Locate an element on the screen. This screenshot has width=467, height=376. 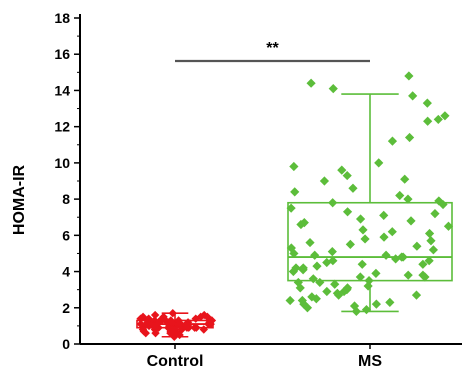
x-tick-label: MS is located at coordinates (370, 361).